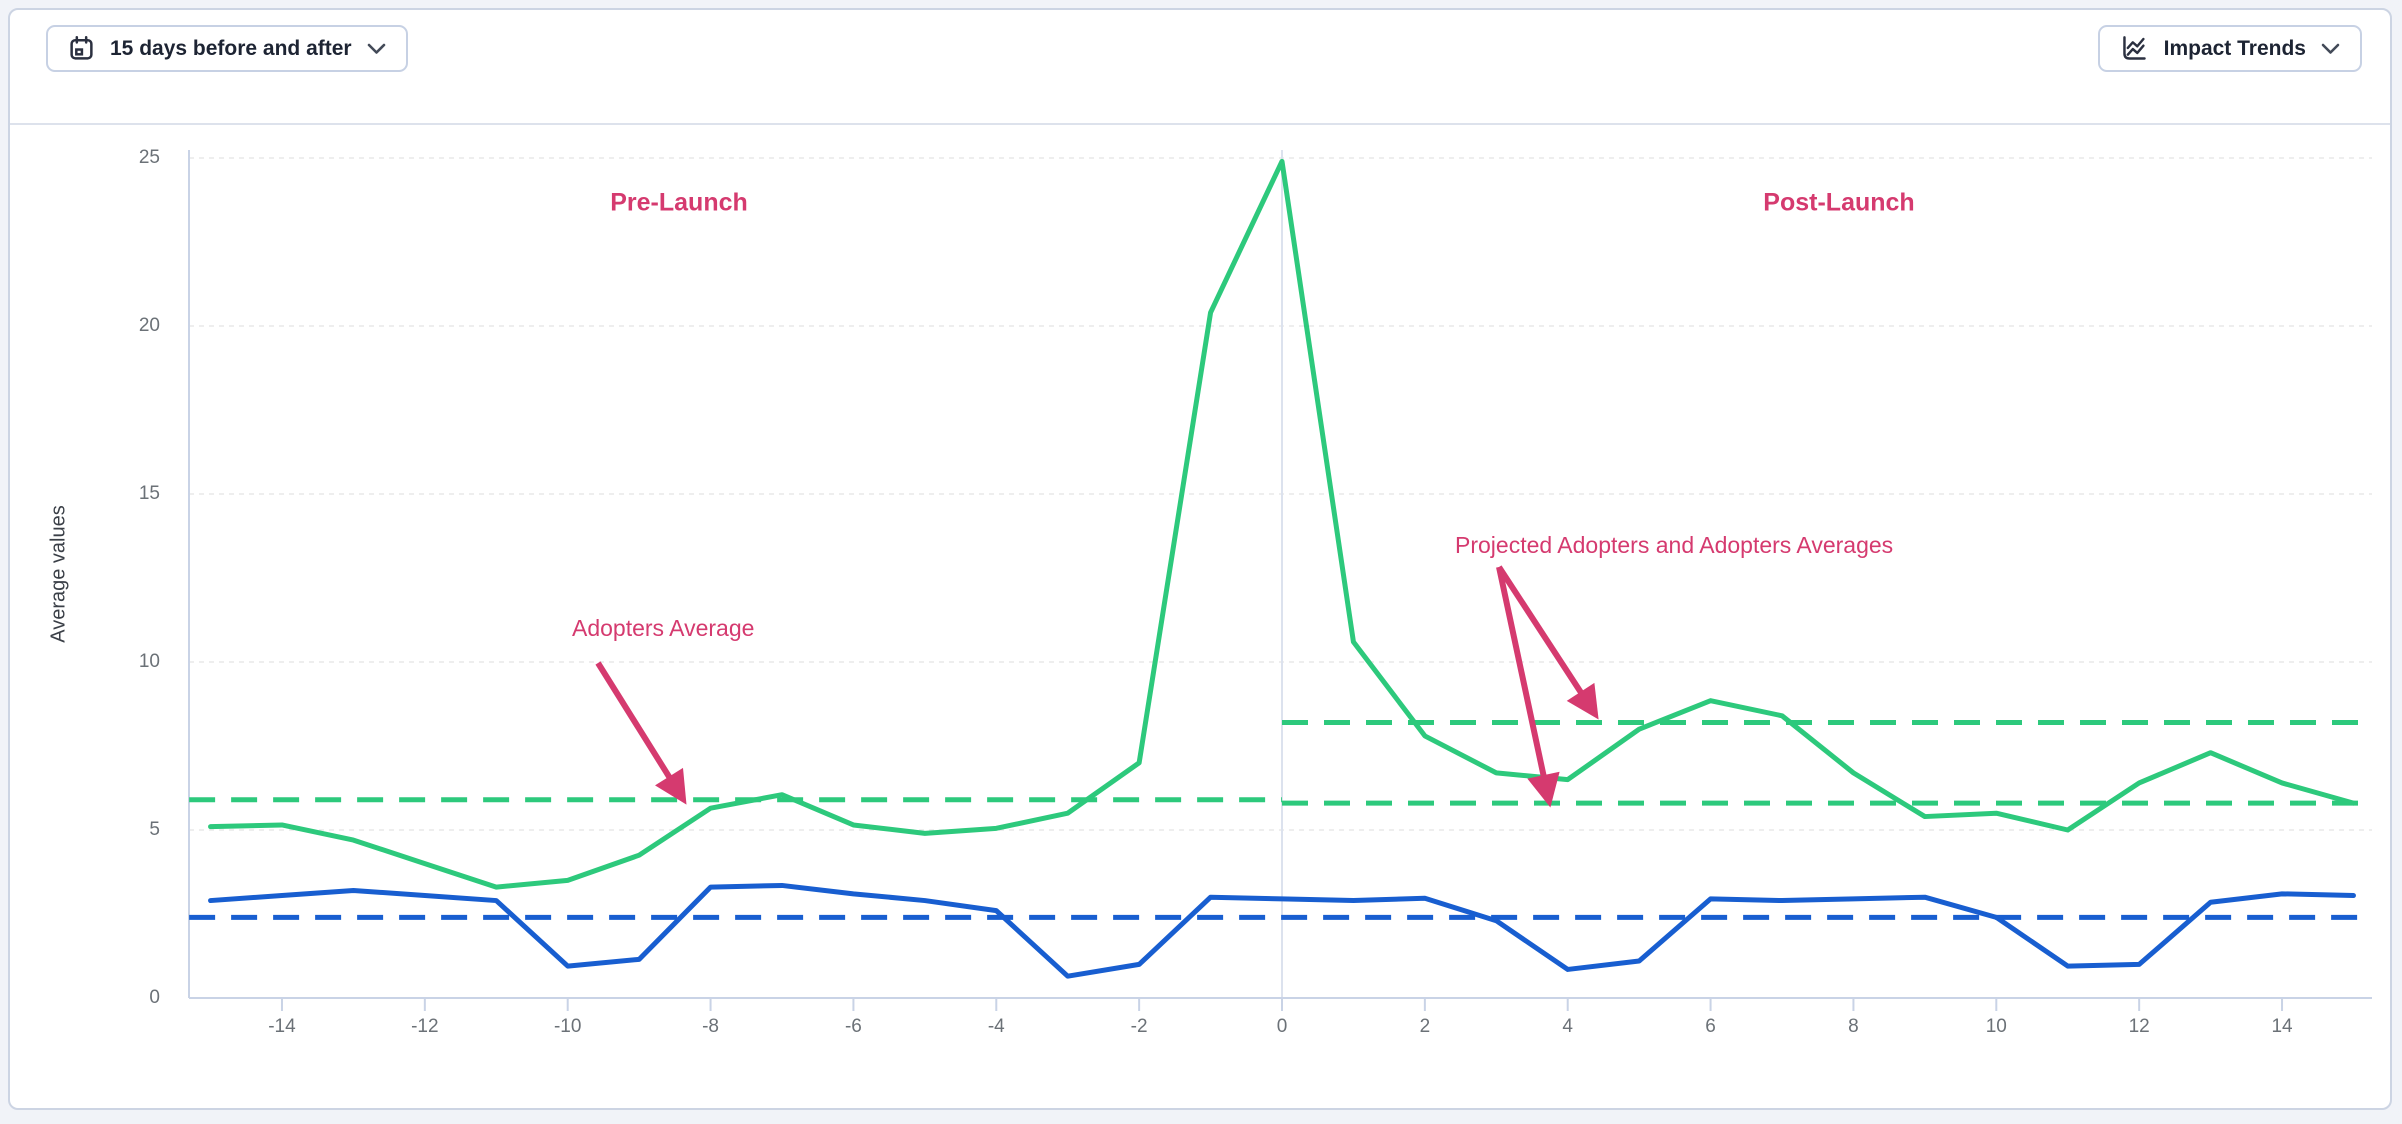 Image resolution: width=2402 pixels, height=1124 pixels. I want to click on adopters-average-annotation: Adopters Average, so click(663, 628).